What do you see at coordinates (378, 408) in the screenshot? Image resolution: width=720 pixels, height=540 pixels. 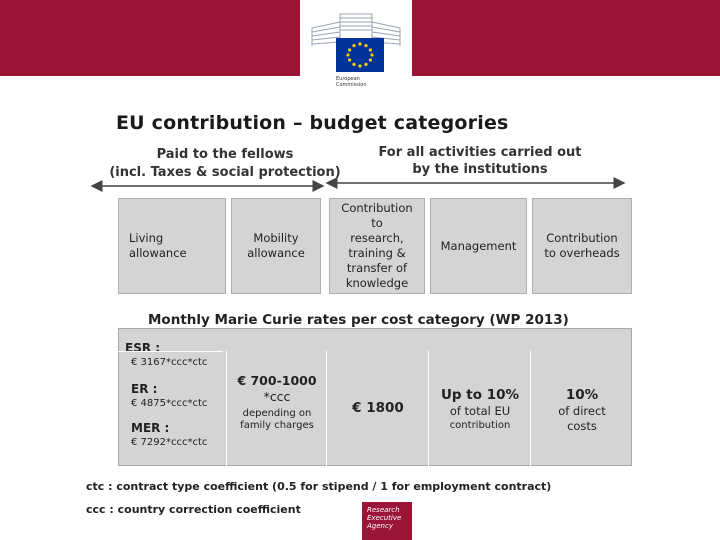 I see `research-rate: € 1800` at bounding box center [378, 408].